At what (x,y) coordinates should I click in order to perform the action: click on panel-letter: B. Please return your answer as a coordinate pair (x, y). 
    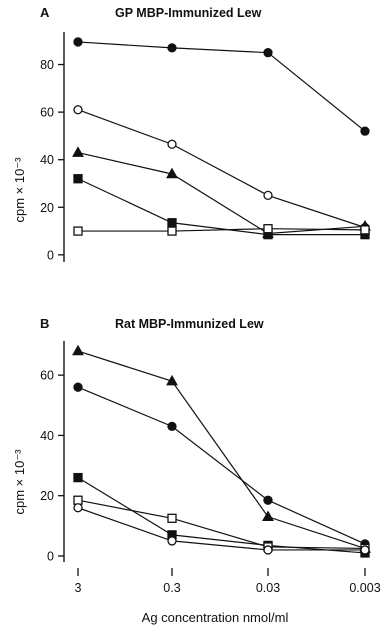
    Looking at the image, I should click on (44, 323).